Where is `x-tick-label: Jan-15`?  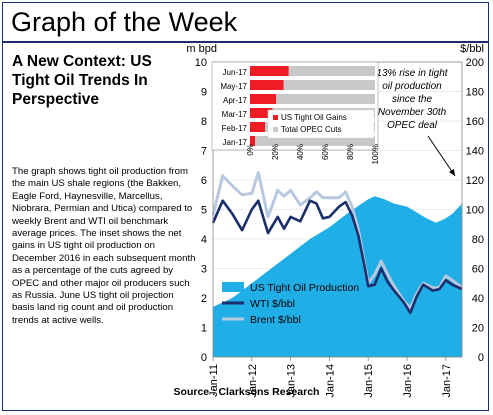 x-tick-label: Jan-15 is located at coordinates (369, 381).